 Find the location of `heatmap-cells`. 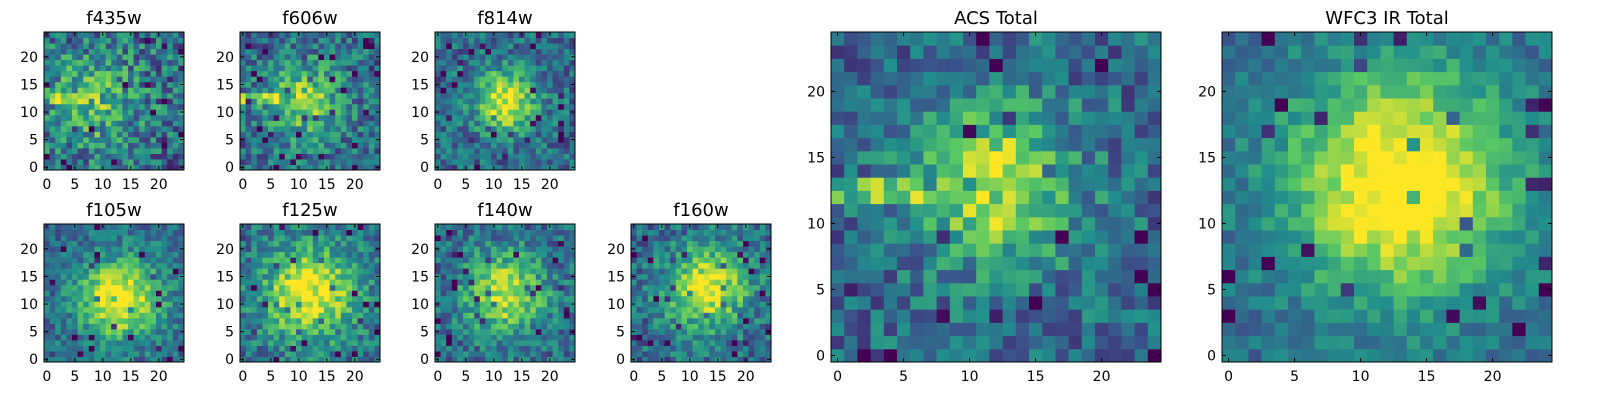

heatmap-cells is located at coordinates (505, 293).